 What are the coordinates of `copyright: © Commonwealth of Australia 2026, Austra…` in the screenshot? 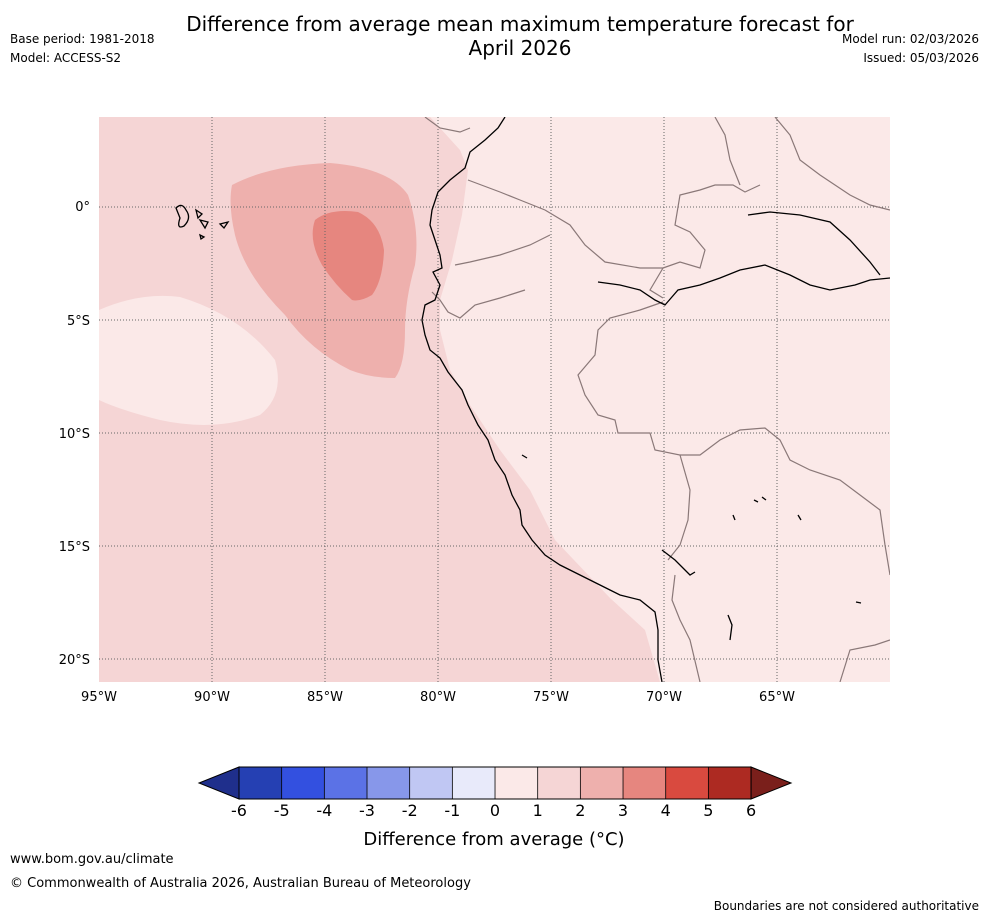 It's located at (240, 883).